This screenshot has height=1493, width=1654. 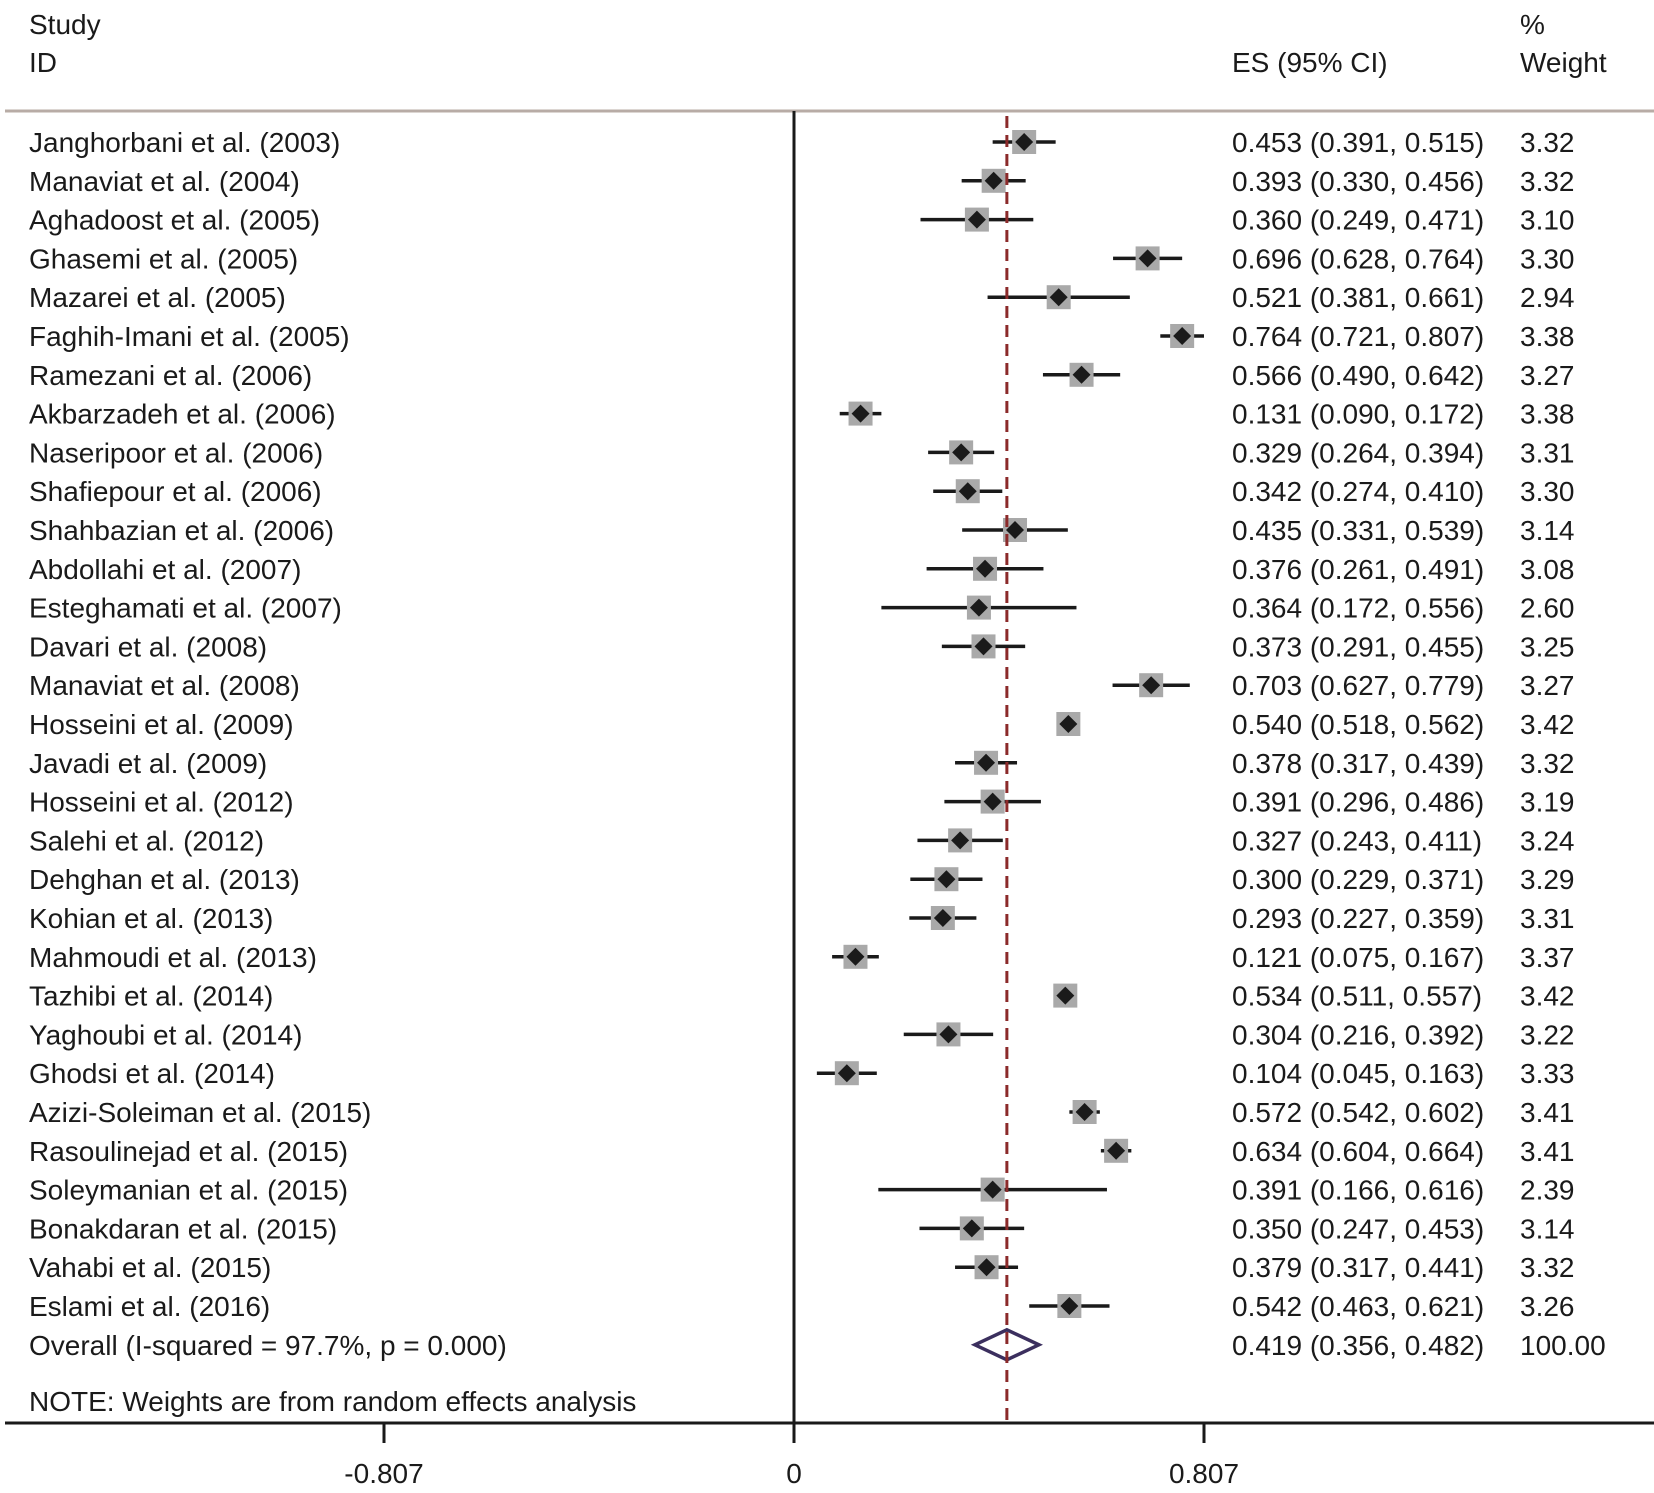 I want to click on study-weight: 3.19, so click(x=1547, y=802).